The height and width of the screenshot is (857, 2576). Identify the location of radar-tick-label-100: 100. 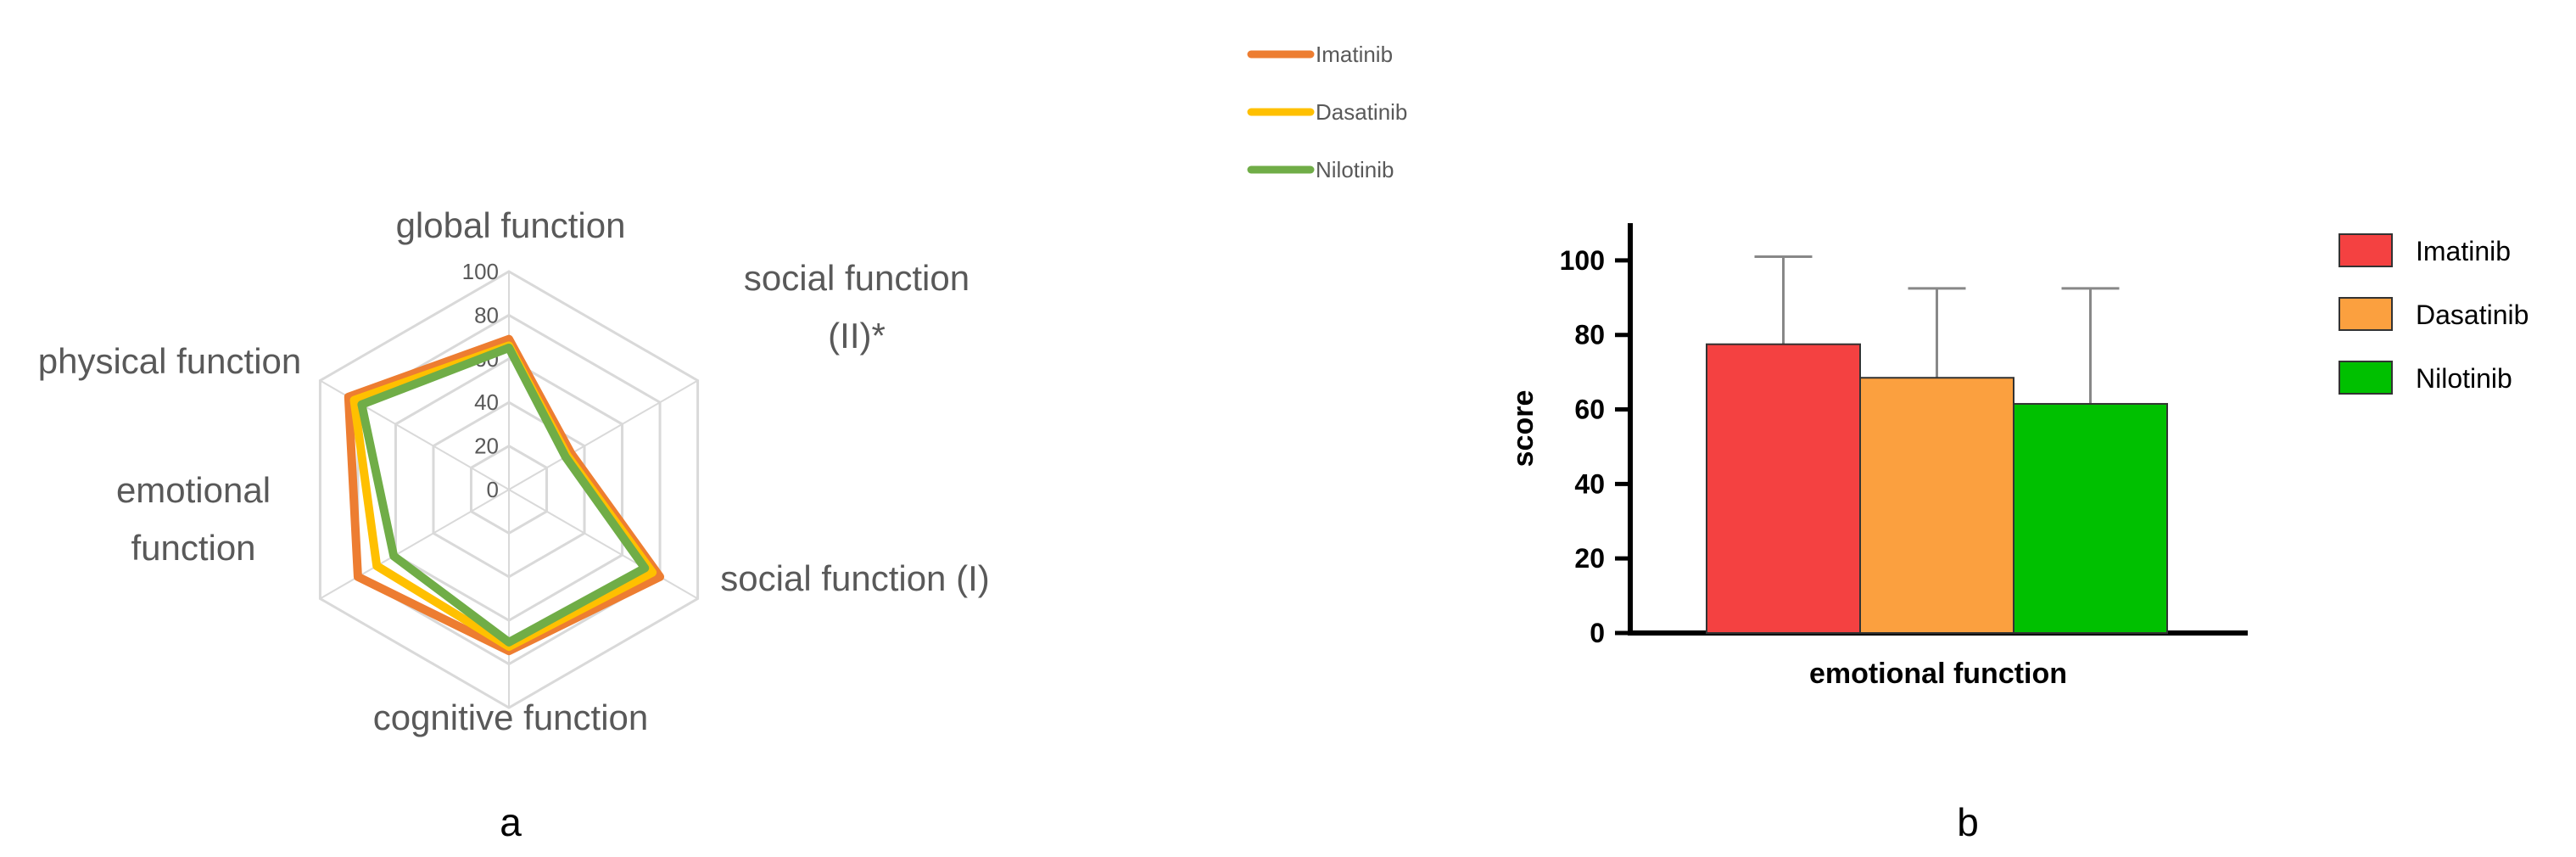
(480, 271).